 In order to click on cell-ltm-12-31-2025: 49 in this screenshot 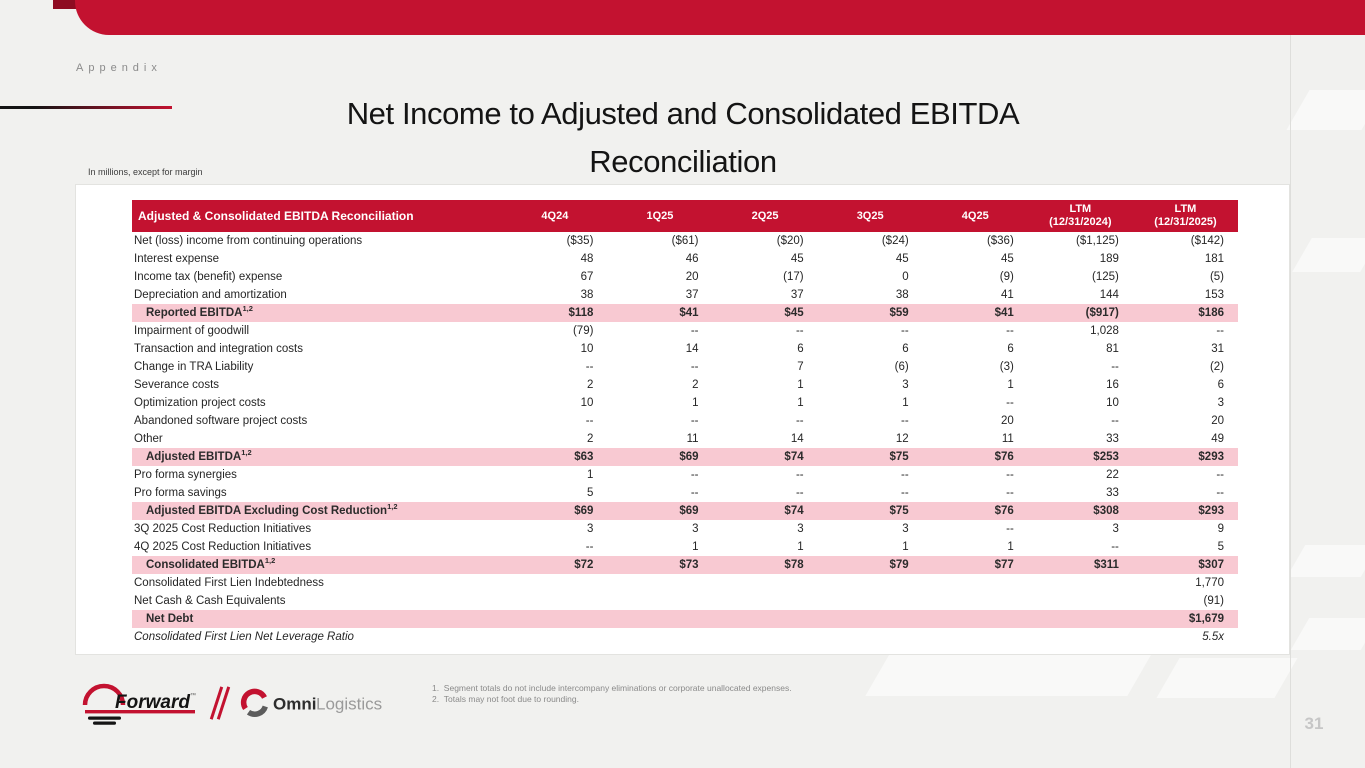, I will do `click(1217, 439)`.